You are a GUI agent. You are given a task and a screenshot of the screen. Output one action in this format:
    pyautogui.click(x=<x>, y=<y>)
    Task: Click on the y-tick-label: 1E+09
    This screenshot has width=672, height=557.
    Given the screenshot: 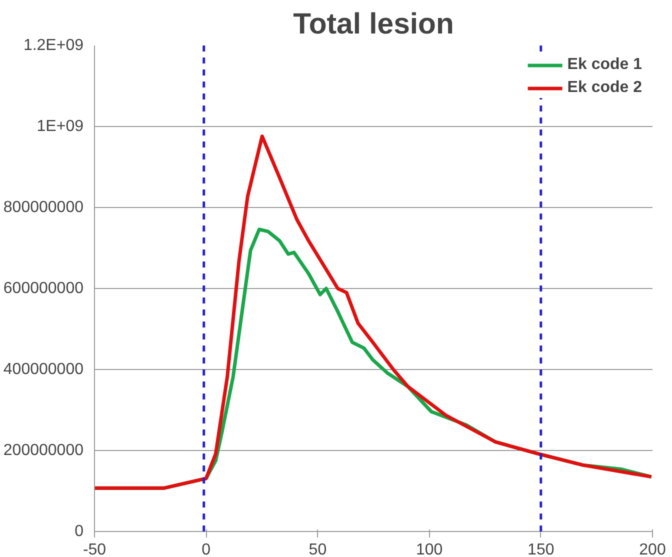 What is the action you would take?
    pyautogui.click(x=60, y=126)
    